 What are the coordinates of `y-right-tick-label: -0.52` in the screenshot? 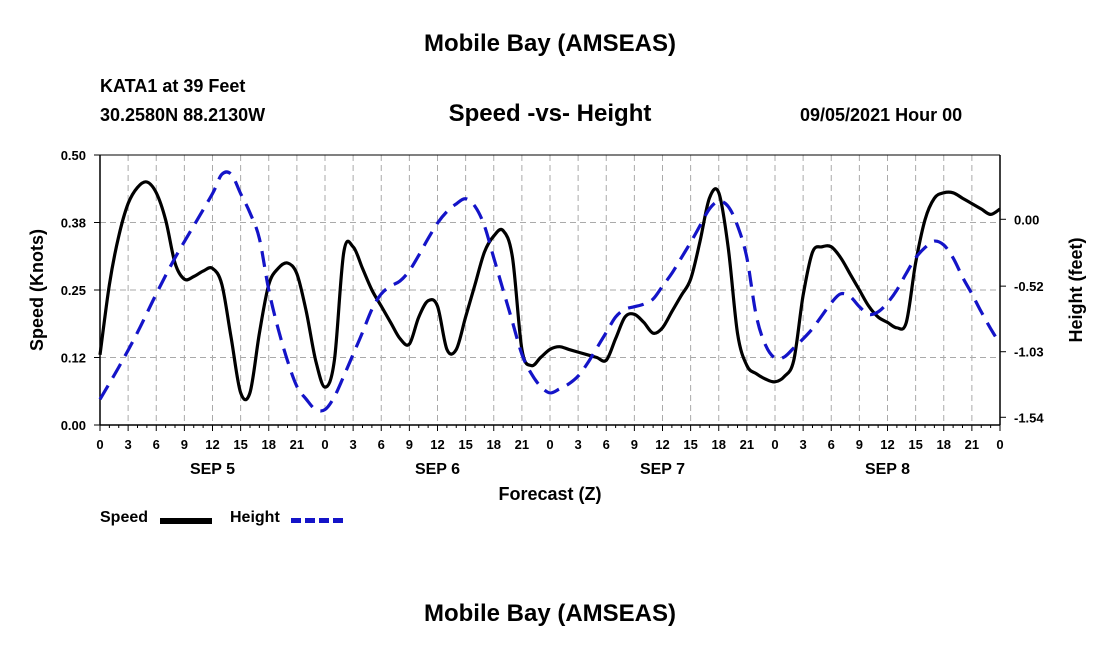 It's located at (1029, 286).